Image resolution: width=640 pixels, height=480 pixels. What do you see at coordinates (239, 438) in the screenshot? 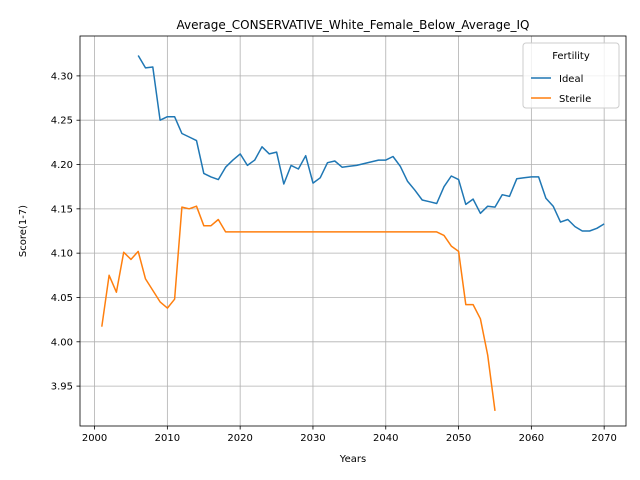
I see `x-tick-label: 2020` at bounding box center [239, 438].